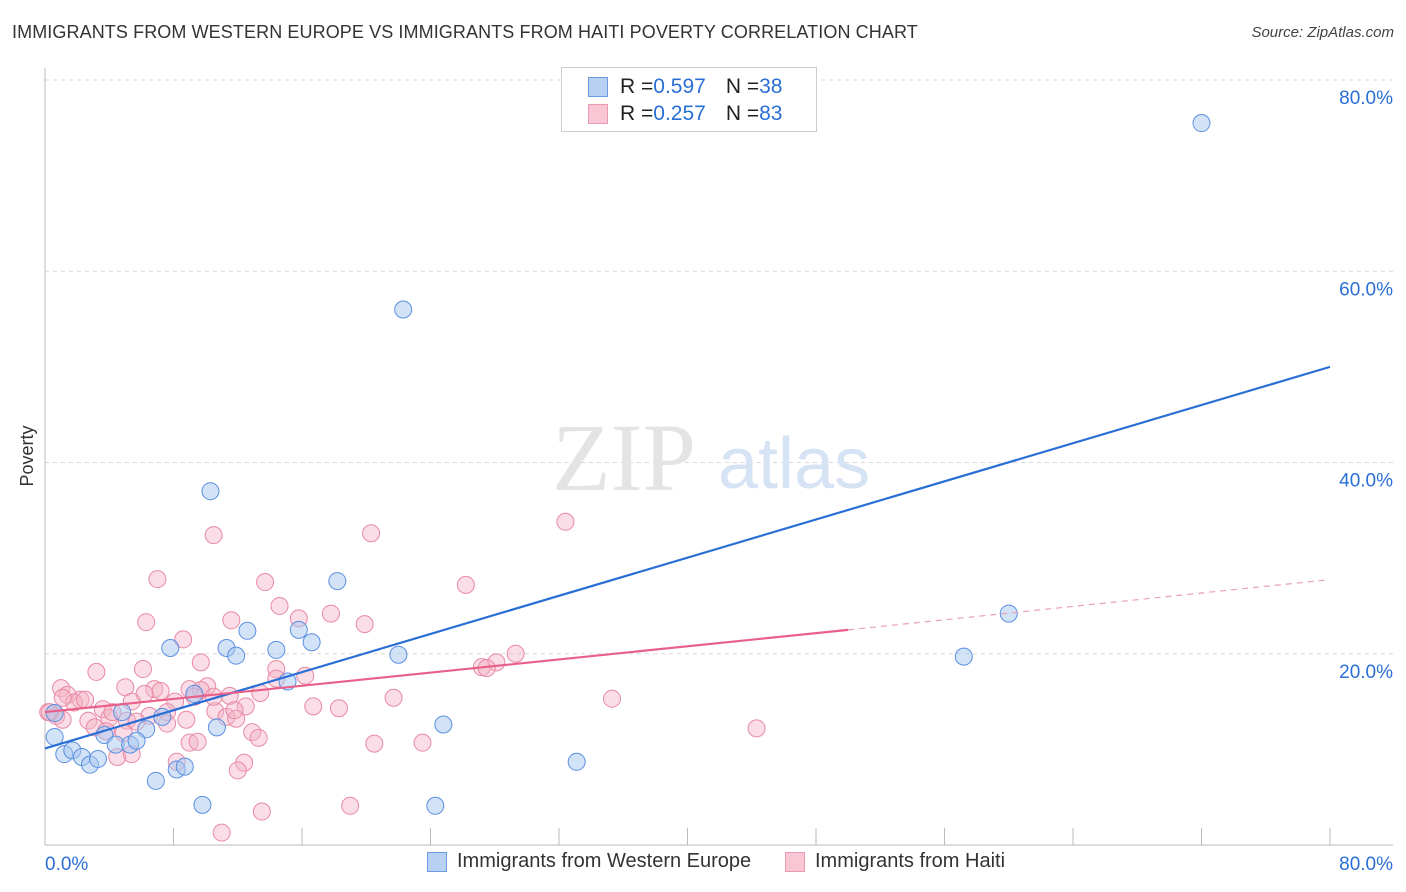 The width and height of the screenshot is (1406, 892). What do you see at coordinates (27, 455) in the screenshot?
I see `y-axis-label: Poverty` at bounding box center [27, 455].